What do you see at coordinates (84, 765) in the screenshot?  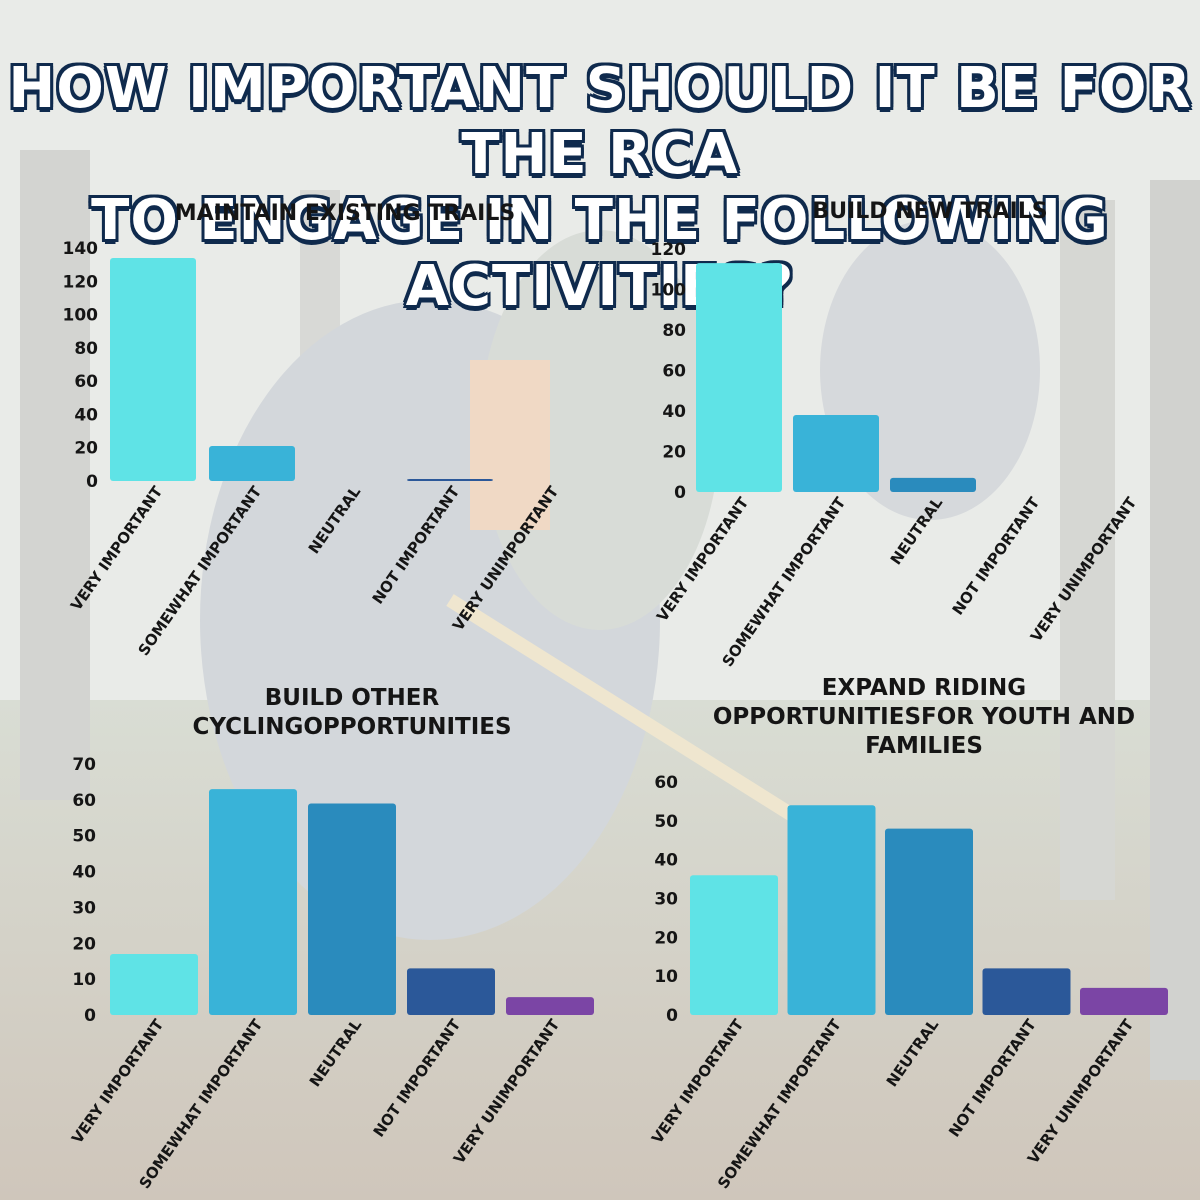 I see `y-tick-label: 70` at bounding box center [84, 765].